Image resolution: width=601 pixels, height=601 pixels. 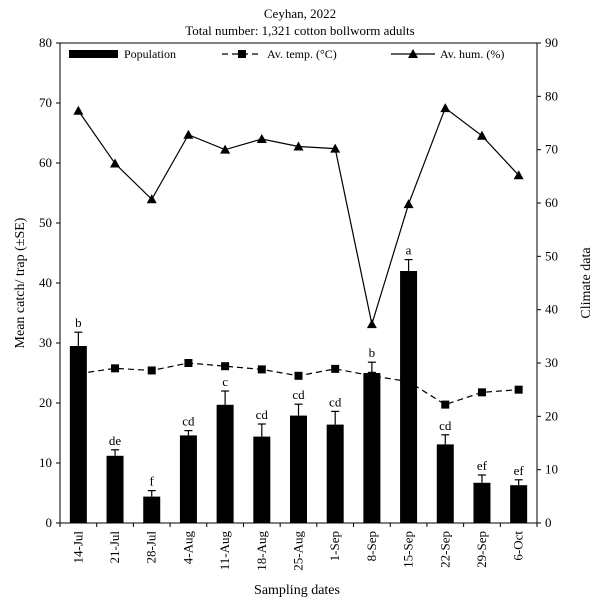 I want to click on x-tick-label: 29-Sep, so click(x=481, y=549).